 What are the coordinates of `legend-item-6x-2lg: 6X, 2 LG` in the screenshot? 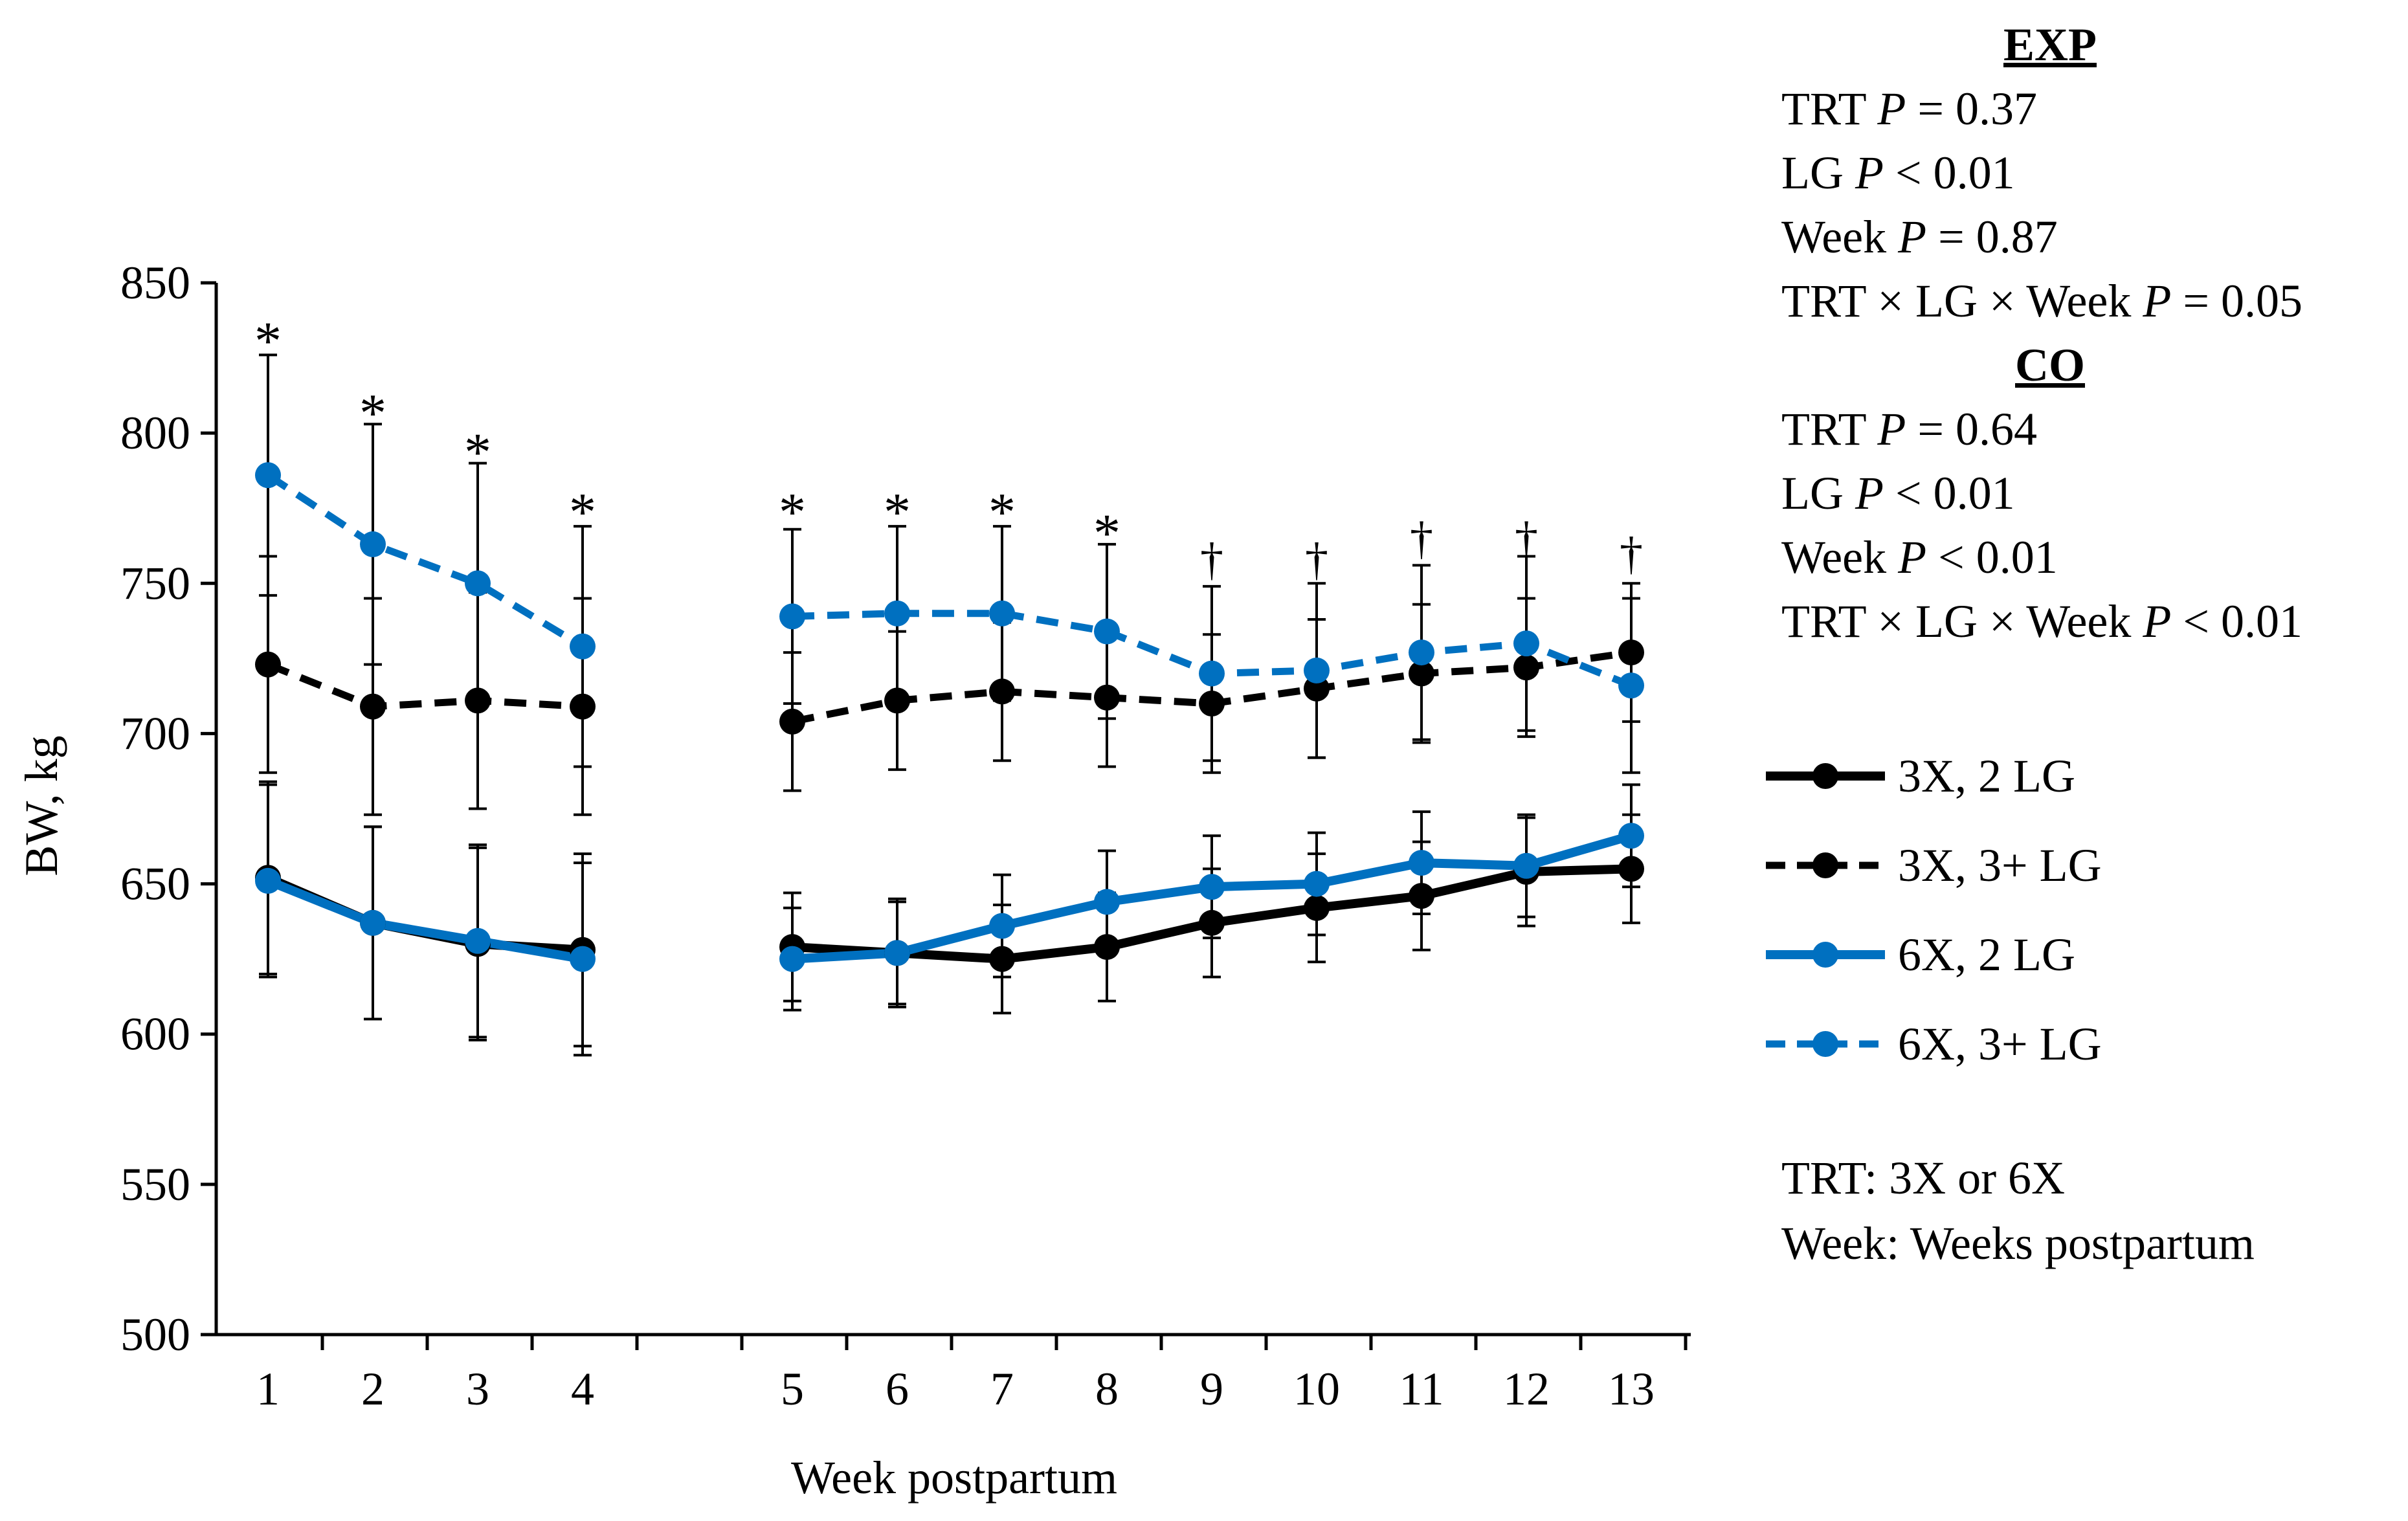 It's located at (1931, 954).